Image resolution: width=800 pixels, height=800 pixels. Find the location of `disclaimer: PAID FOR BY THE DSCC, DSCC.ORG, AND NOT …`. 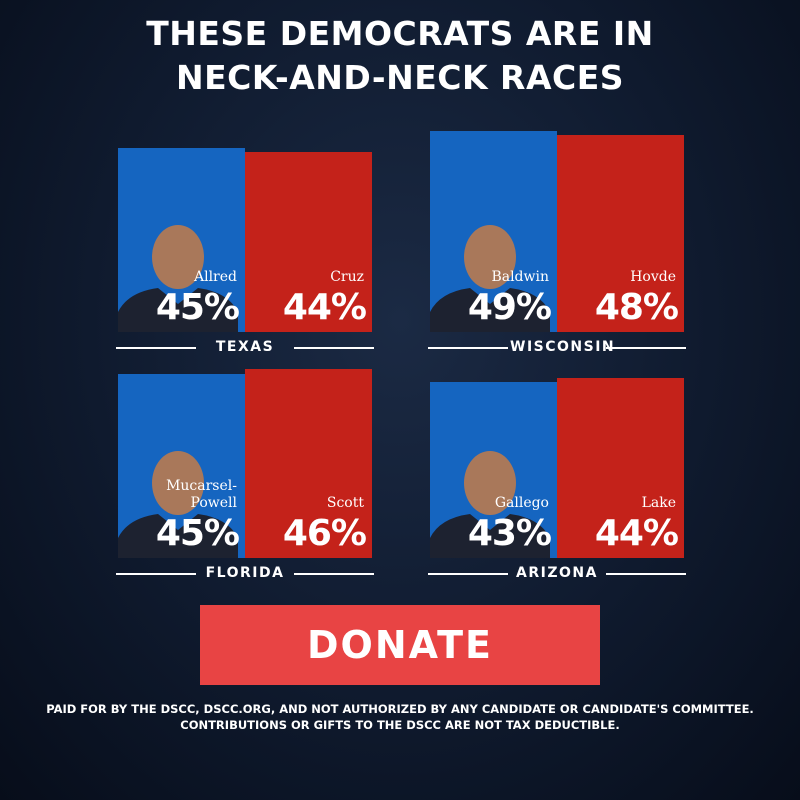

disclaimer: PAID FOR BY THE DSCC, DSCC.ORG, AND NOT … is located at coordinates (400, 709).